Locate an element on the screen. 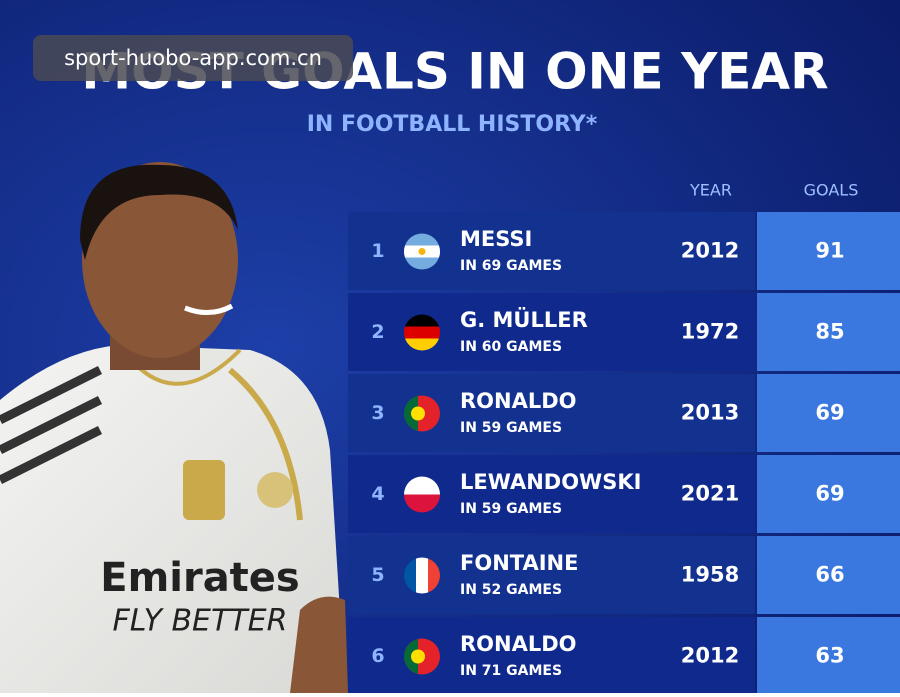  player-name: MESSI is located at coordinates (496, 239).